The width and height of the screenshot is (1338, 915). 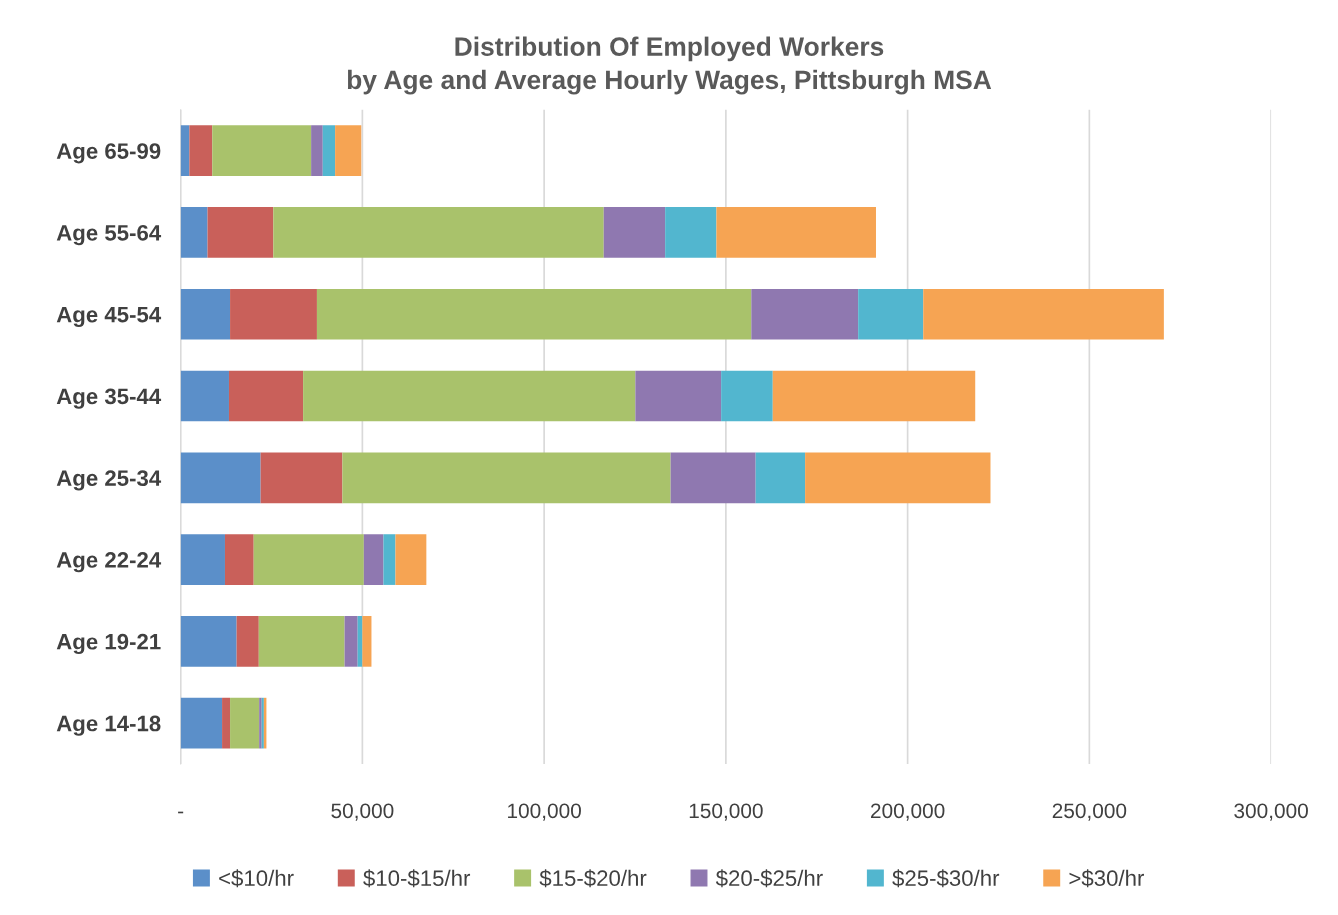 What do you see at coordinates (946, 878) in the screenshot?
I see `legend-label: $25-$30/hr` at bounding box center [946, 878].